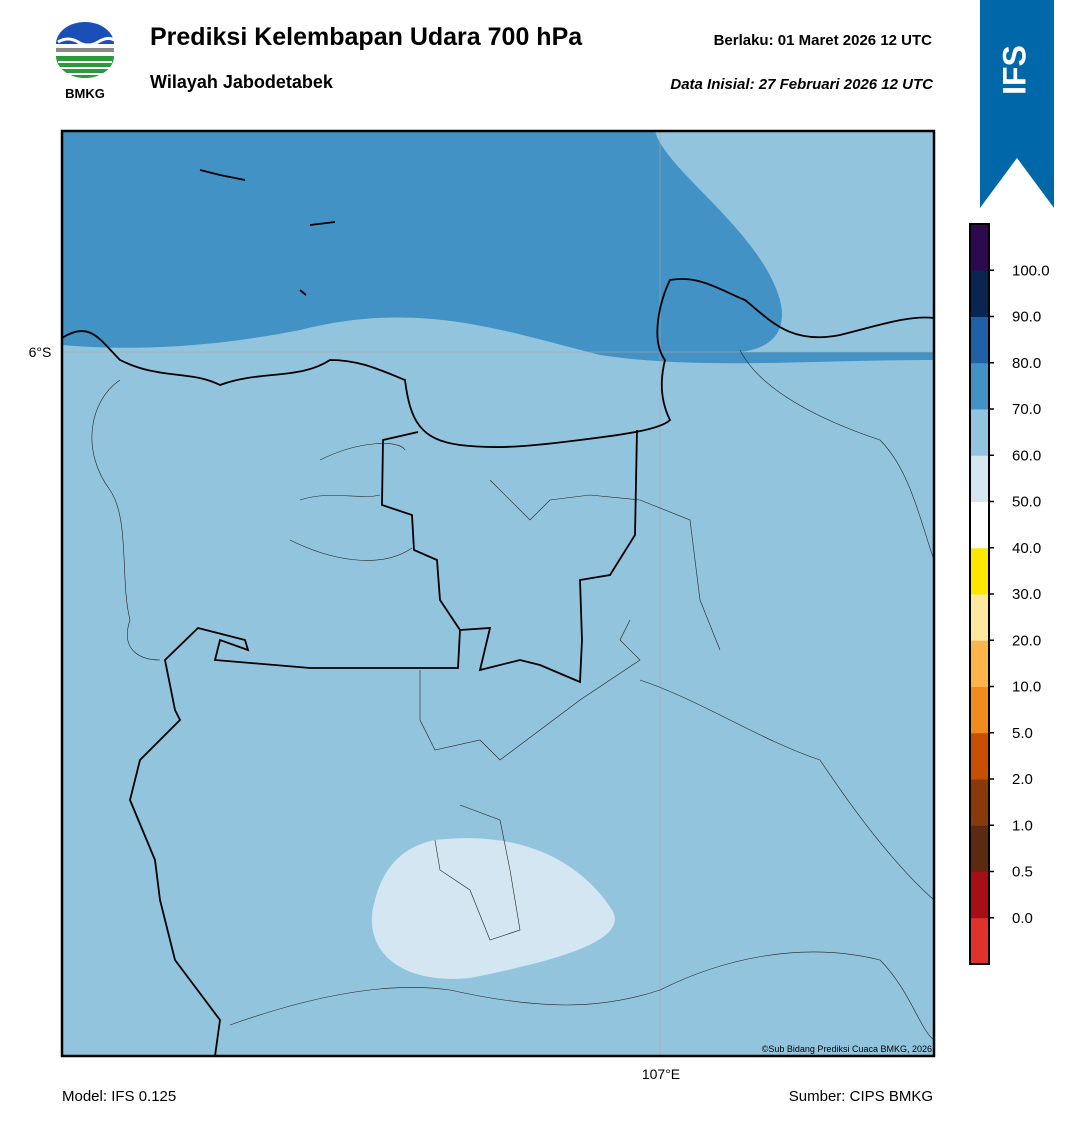  I want to click on init-time: Data Inisial: 27 Februari 2026 12 UTC, so click(802, 84).